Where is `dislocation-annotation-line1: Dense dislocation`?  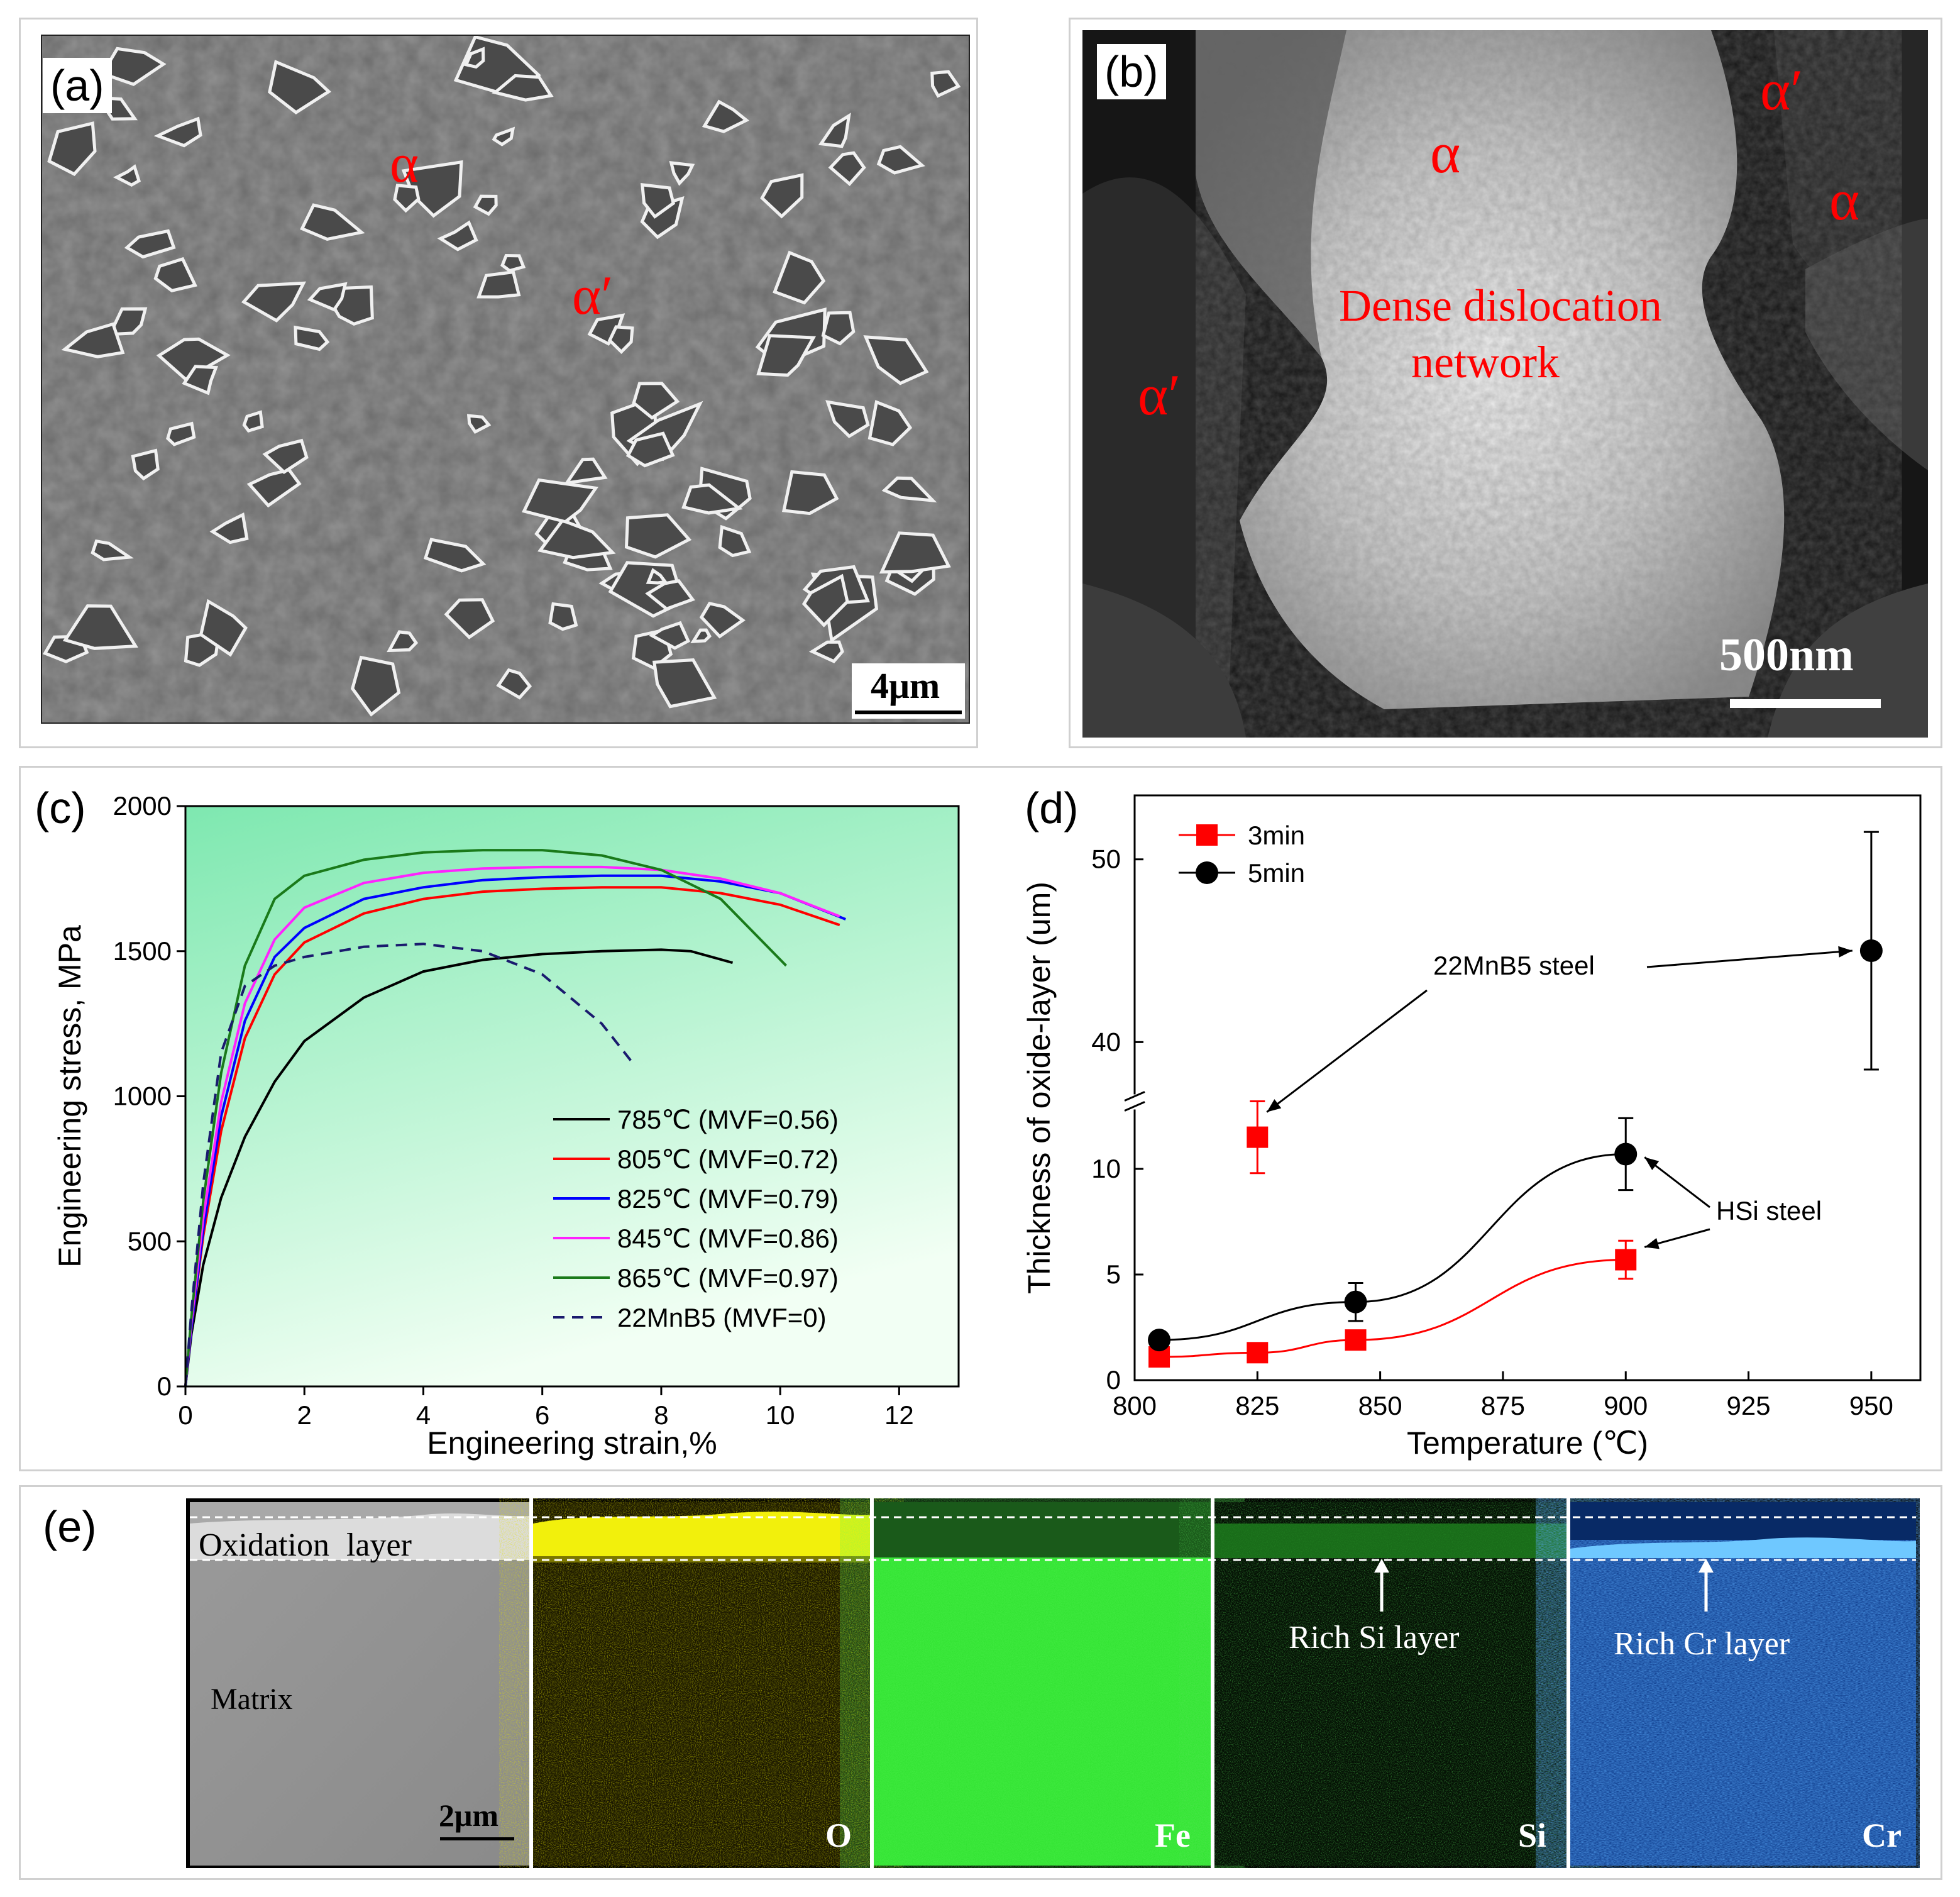
dislocation-annotation-line1: Dense dislocation is located at coordinates (1500, 305).